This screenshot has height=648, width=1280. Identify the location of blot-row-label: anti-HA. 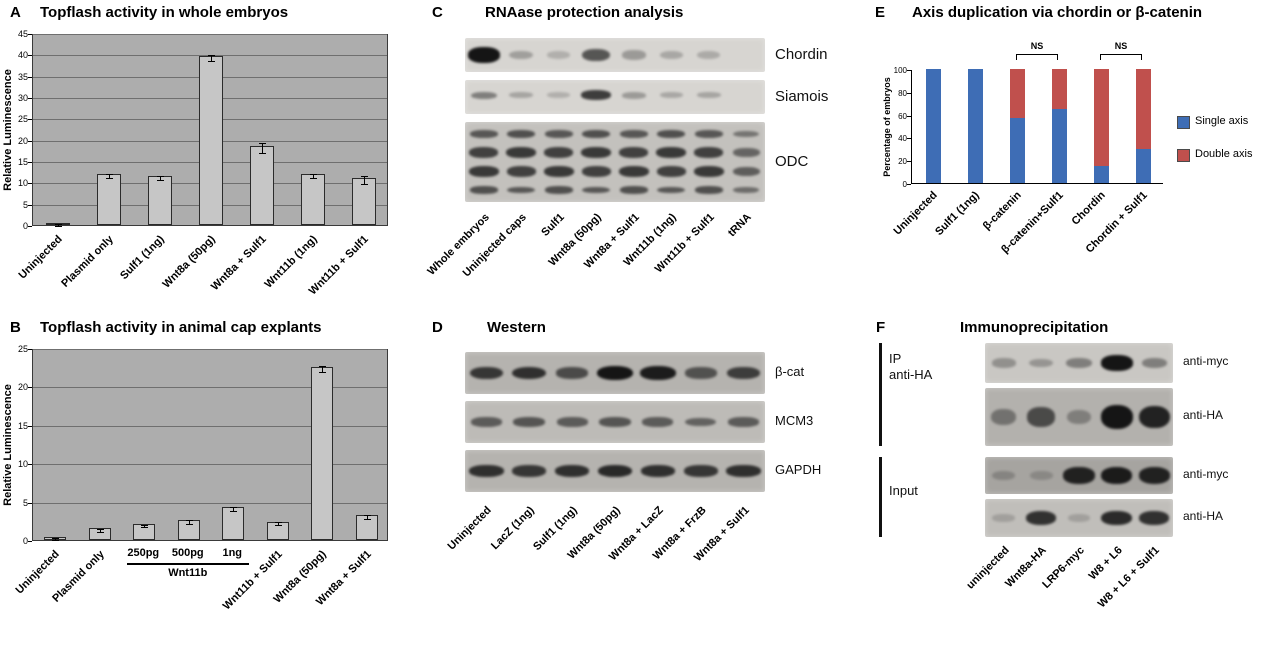
(1203, 516).